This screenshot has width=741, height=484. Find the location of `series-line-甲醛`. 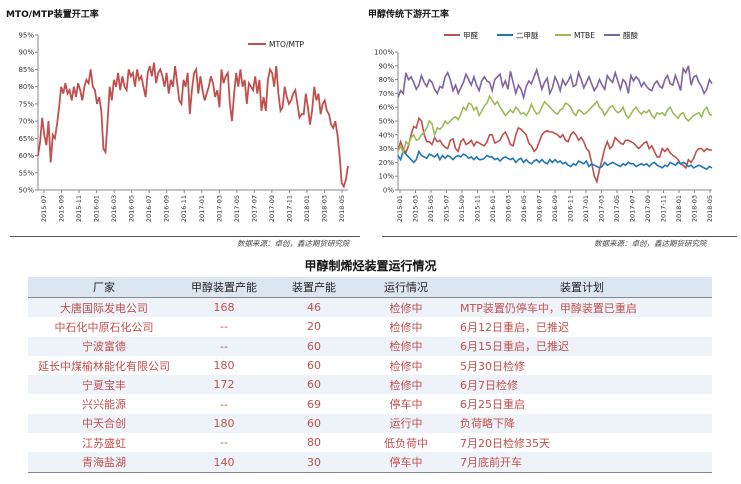

series-line-甲醛 is located at coordinates (554, 150).